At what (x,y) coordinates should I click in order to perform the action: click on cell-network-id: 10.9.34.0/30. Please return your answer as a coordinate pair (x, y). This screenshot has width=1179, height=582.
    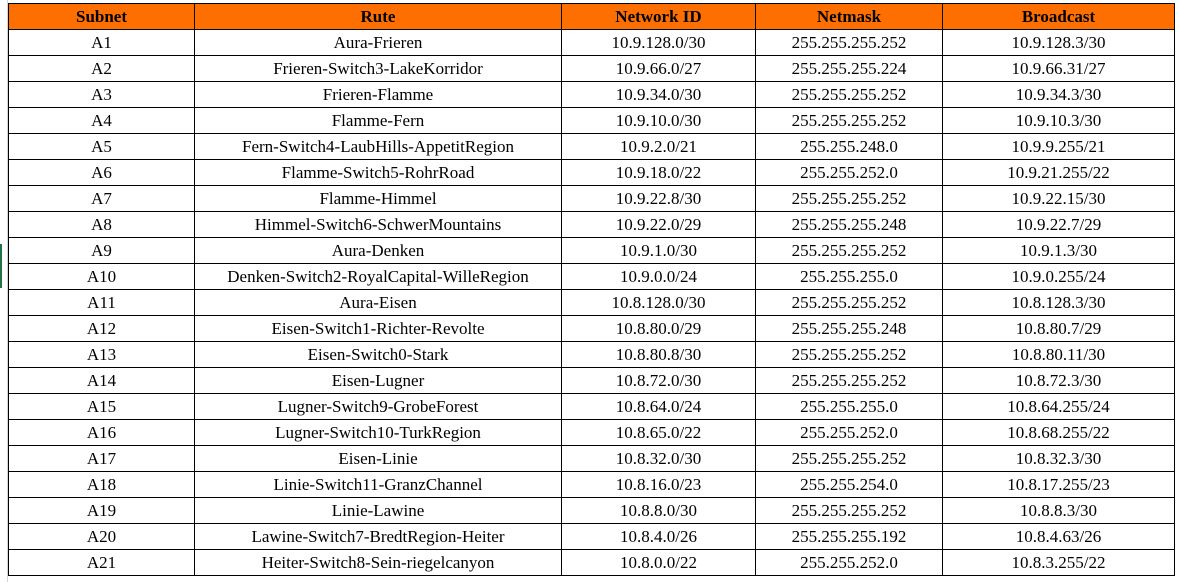
    Looking at the image, I should click on (658, 94).